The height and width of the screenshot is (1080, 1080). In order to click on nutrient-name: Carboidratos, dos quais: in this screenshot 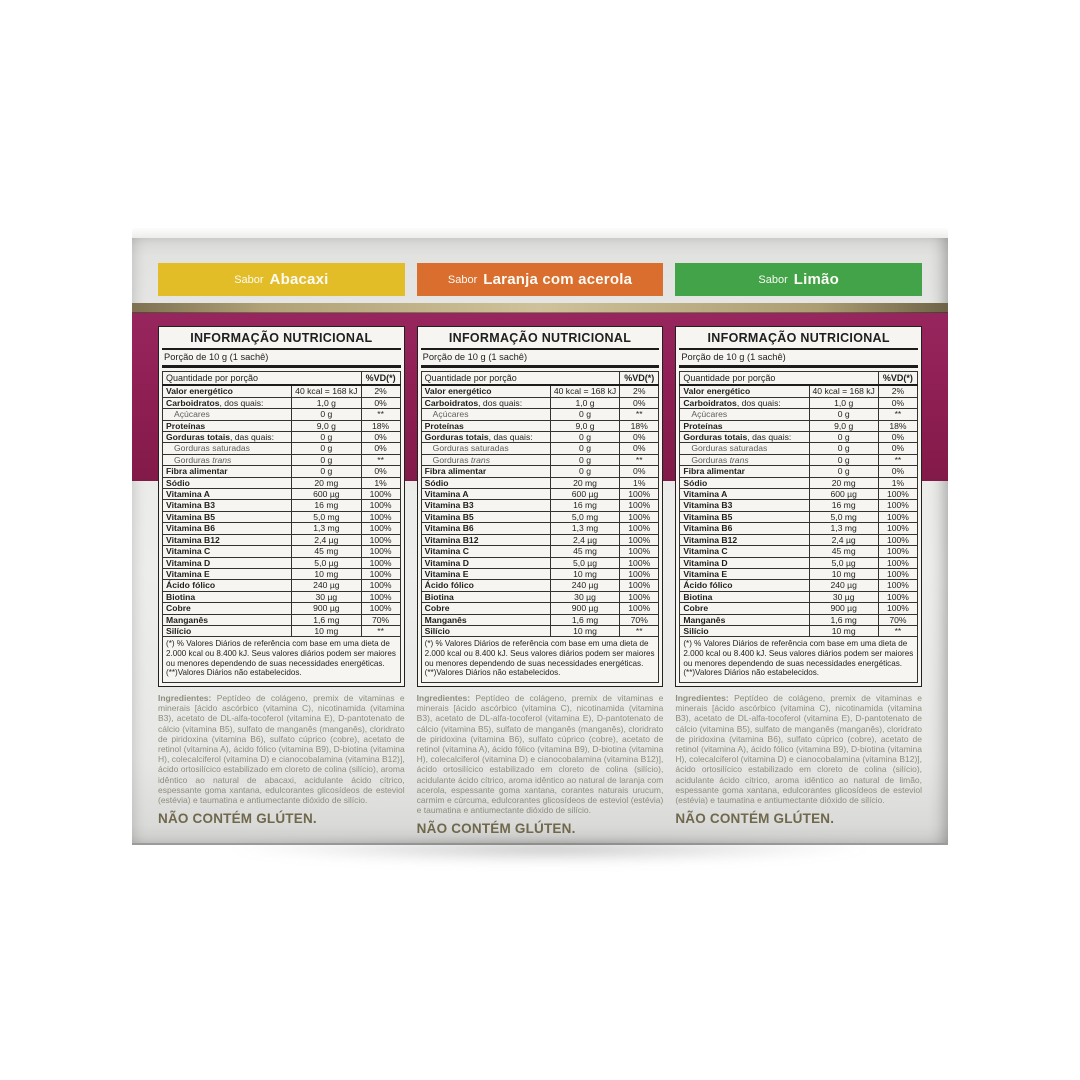, I will do `click(485, 403)`.